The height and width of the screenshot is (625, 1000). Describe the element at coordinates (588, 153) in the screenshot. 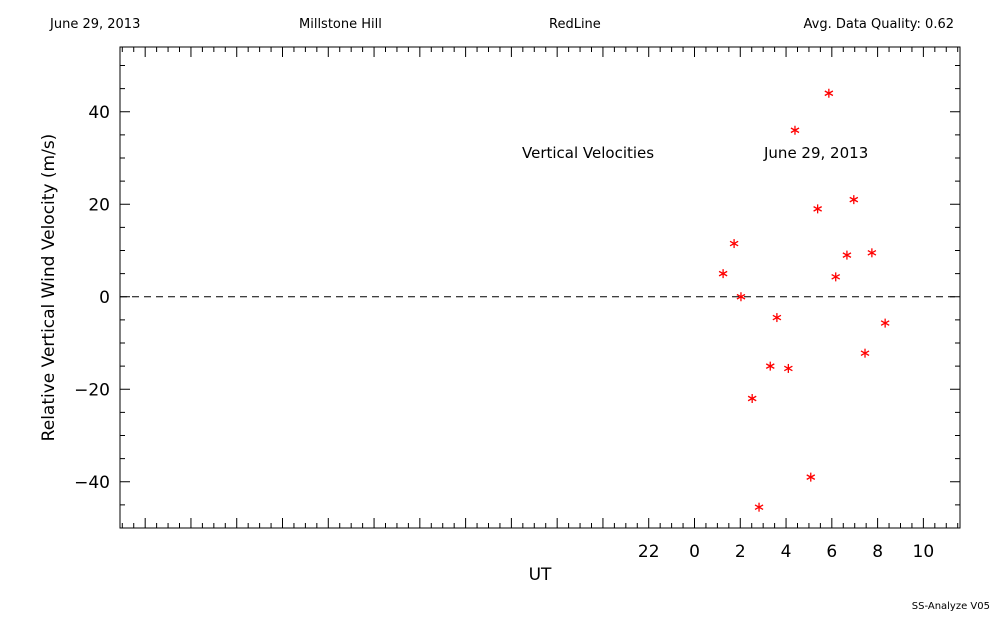

I see `annotation-title: Vertical Velocities` at that location.